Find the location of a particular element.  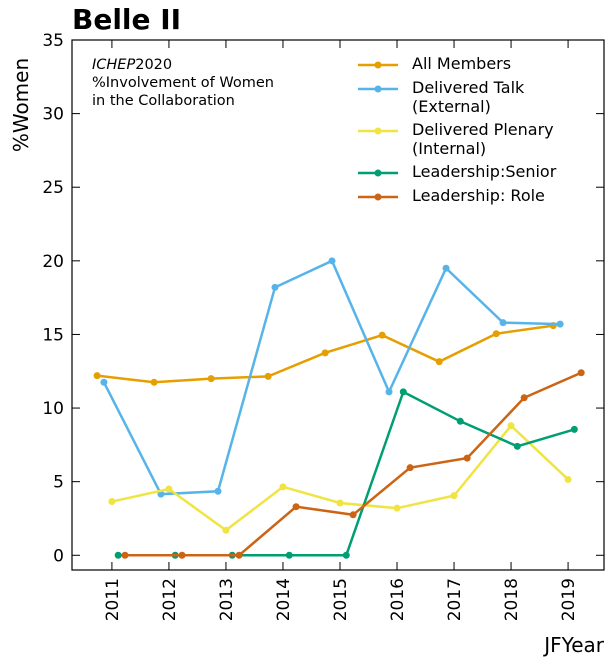

annotation-line: in the Collaboration is located at coordinates (163, 101).